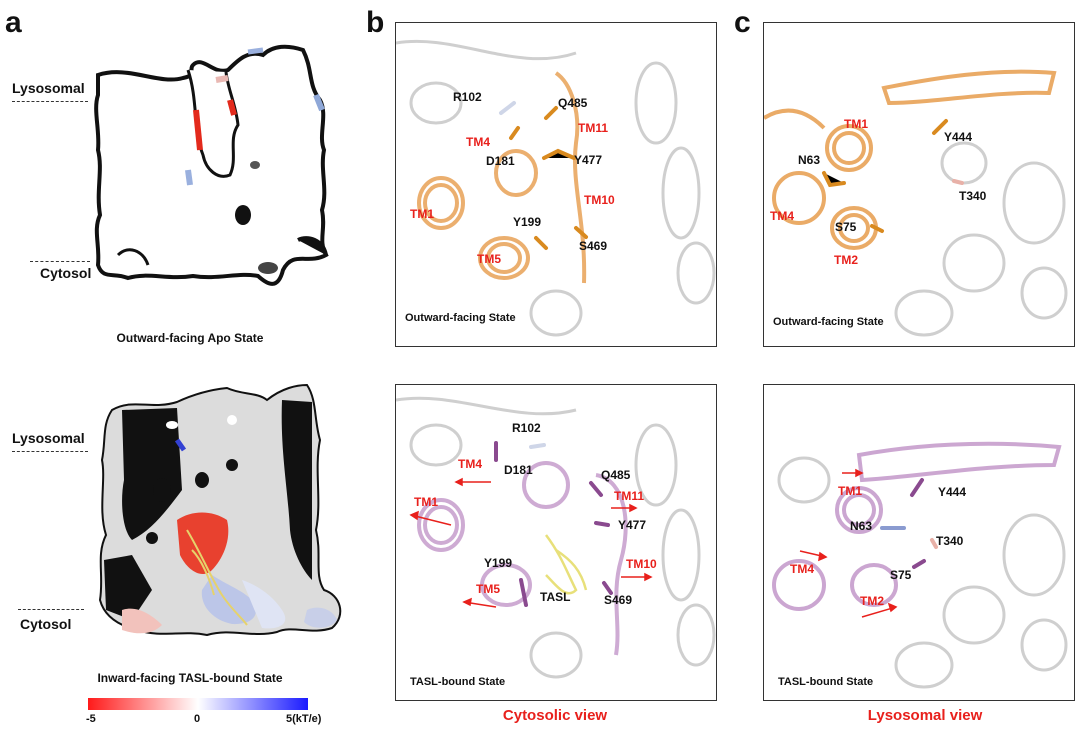 The width and height of the screenshot is (1080, 734). What do you see at coordinates (66, 273) in the screenshot?
I see `cytosol-label-top: Cytosol` at bounding box center [66, 273].